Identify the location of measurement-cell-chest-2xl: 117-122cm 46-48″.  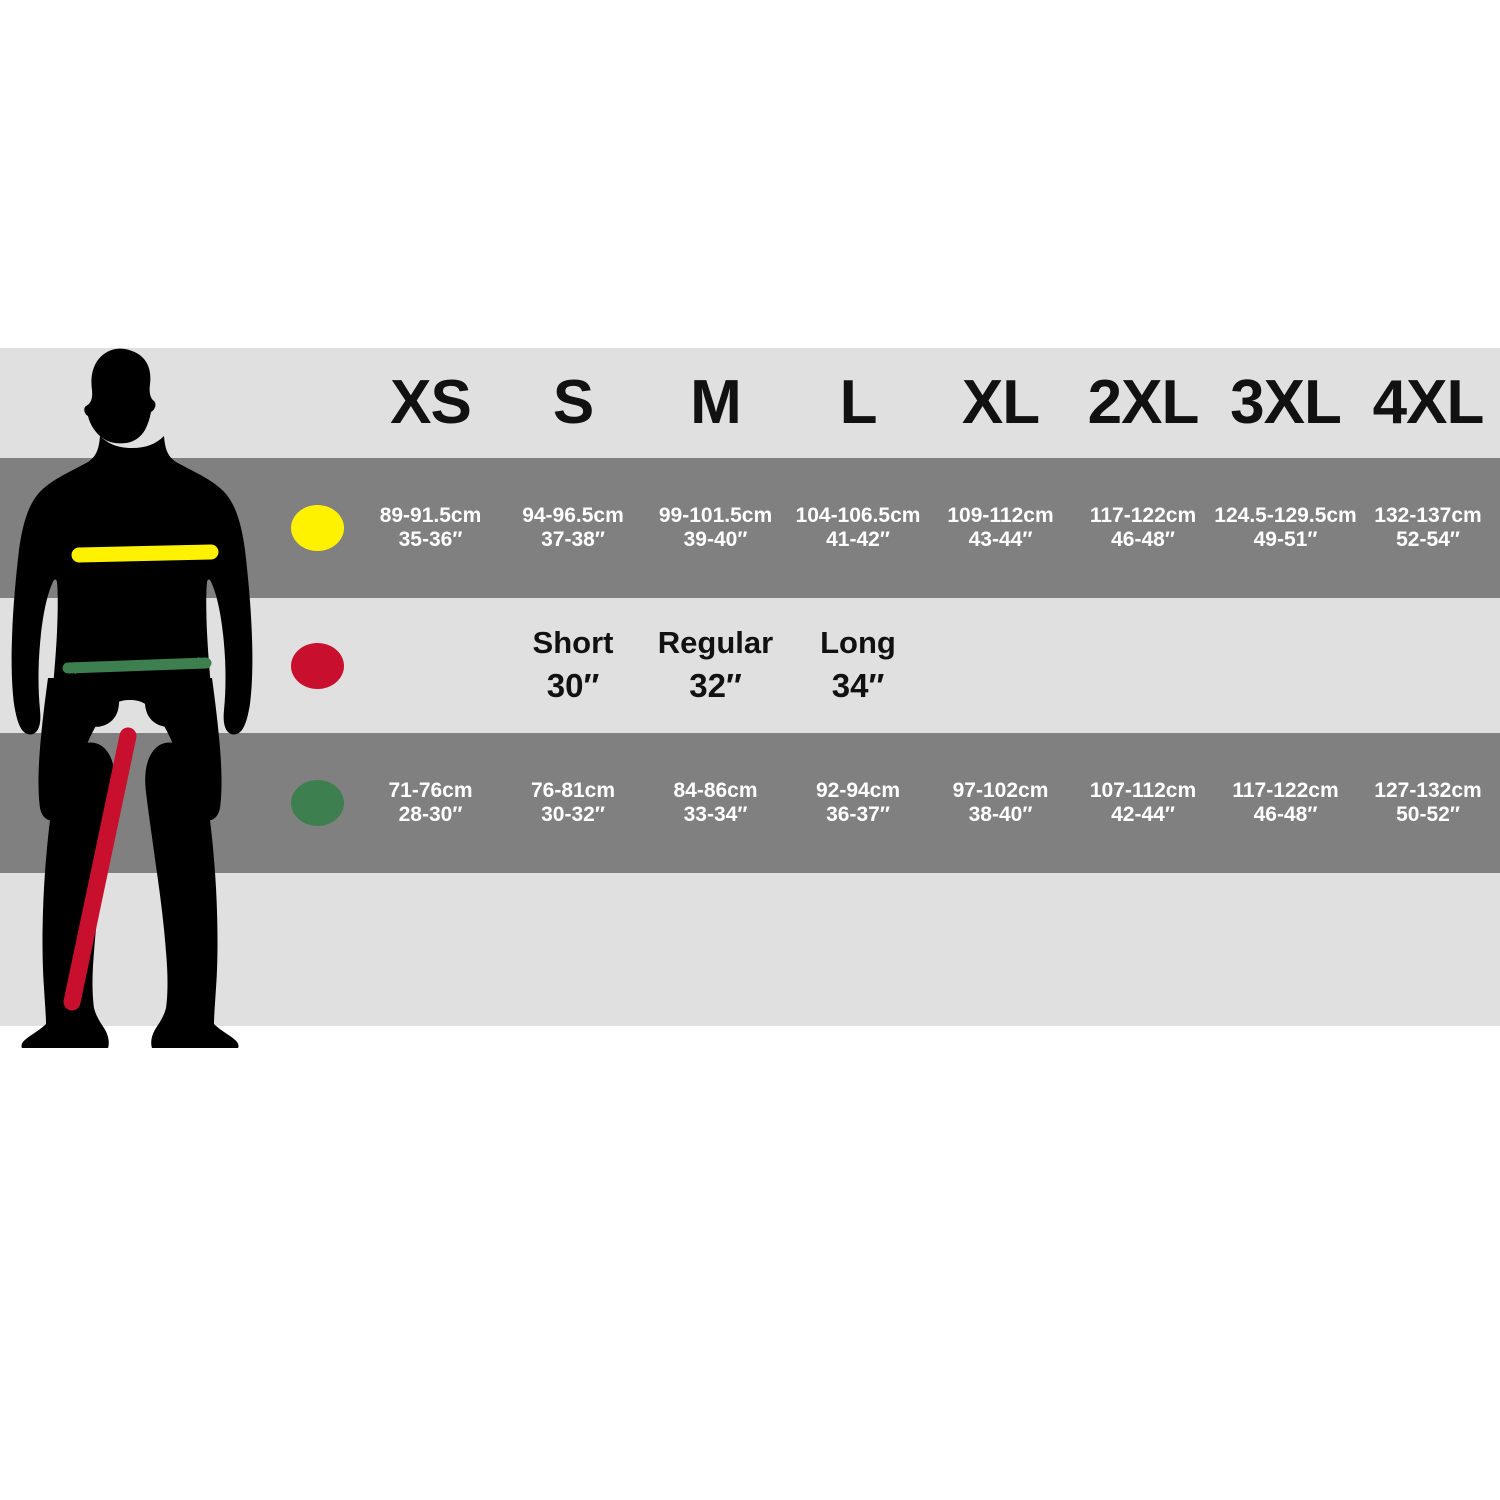
(1143, 528).